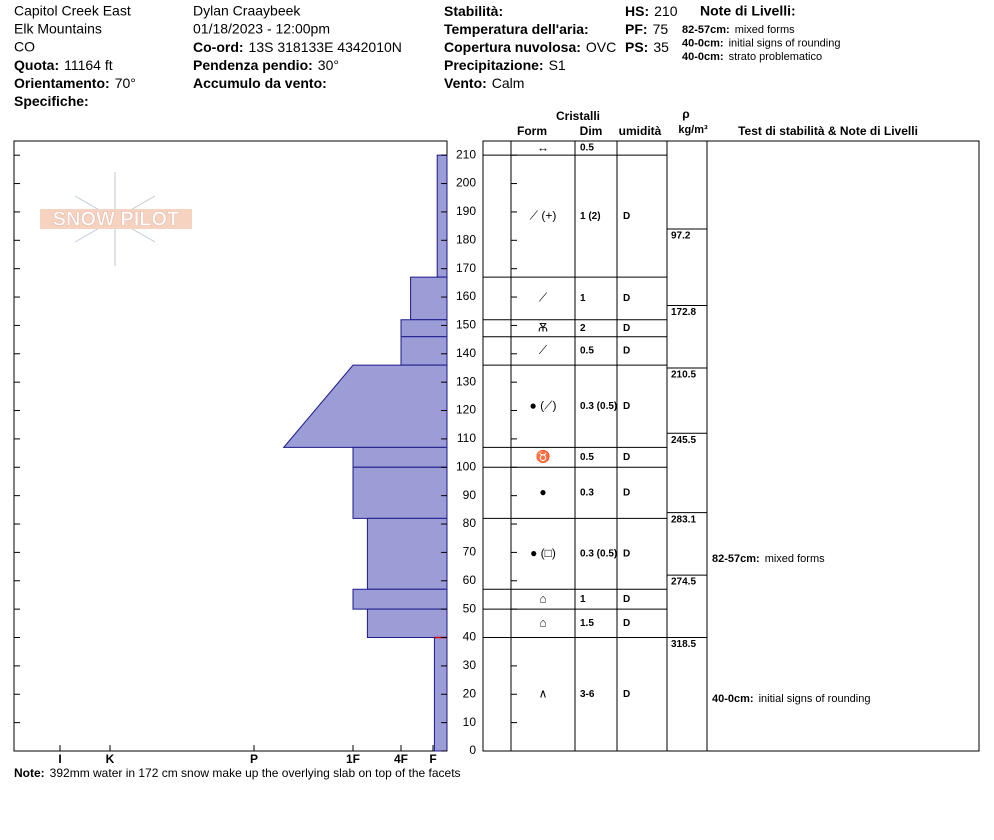  Describe the element at coordinates (683, 582) in the screenshot. I see `density-value: 274.5` at that location.